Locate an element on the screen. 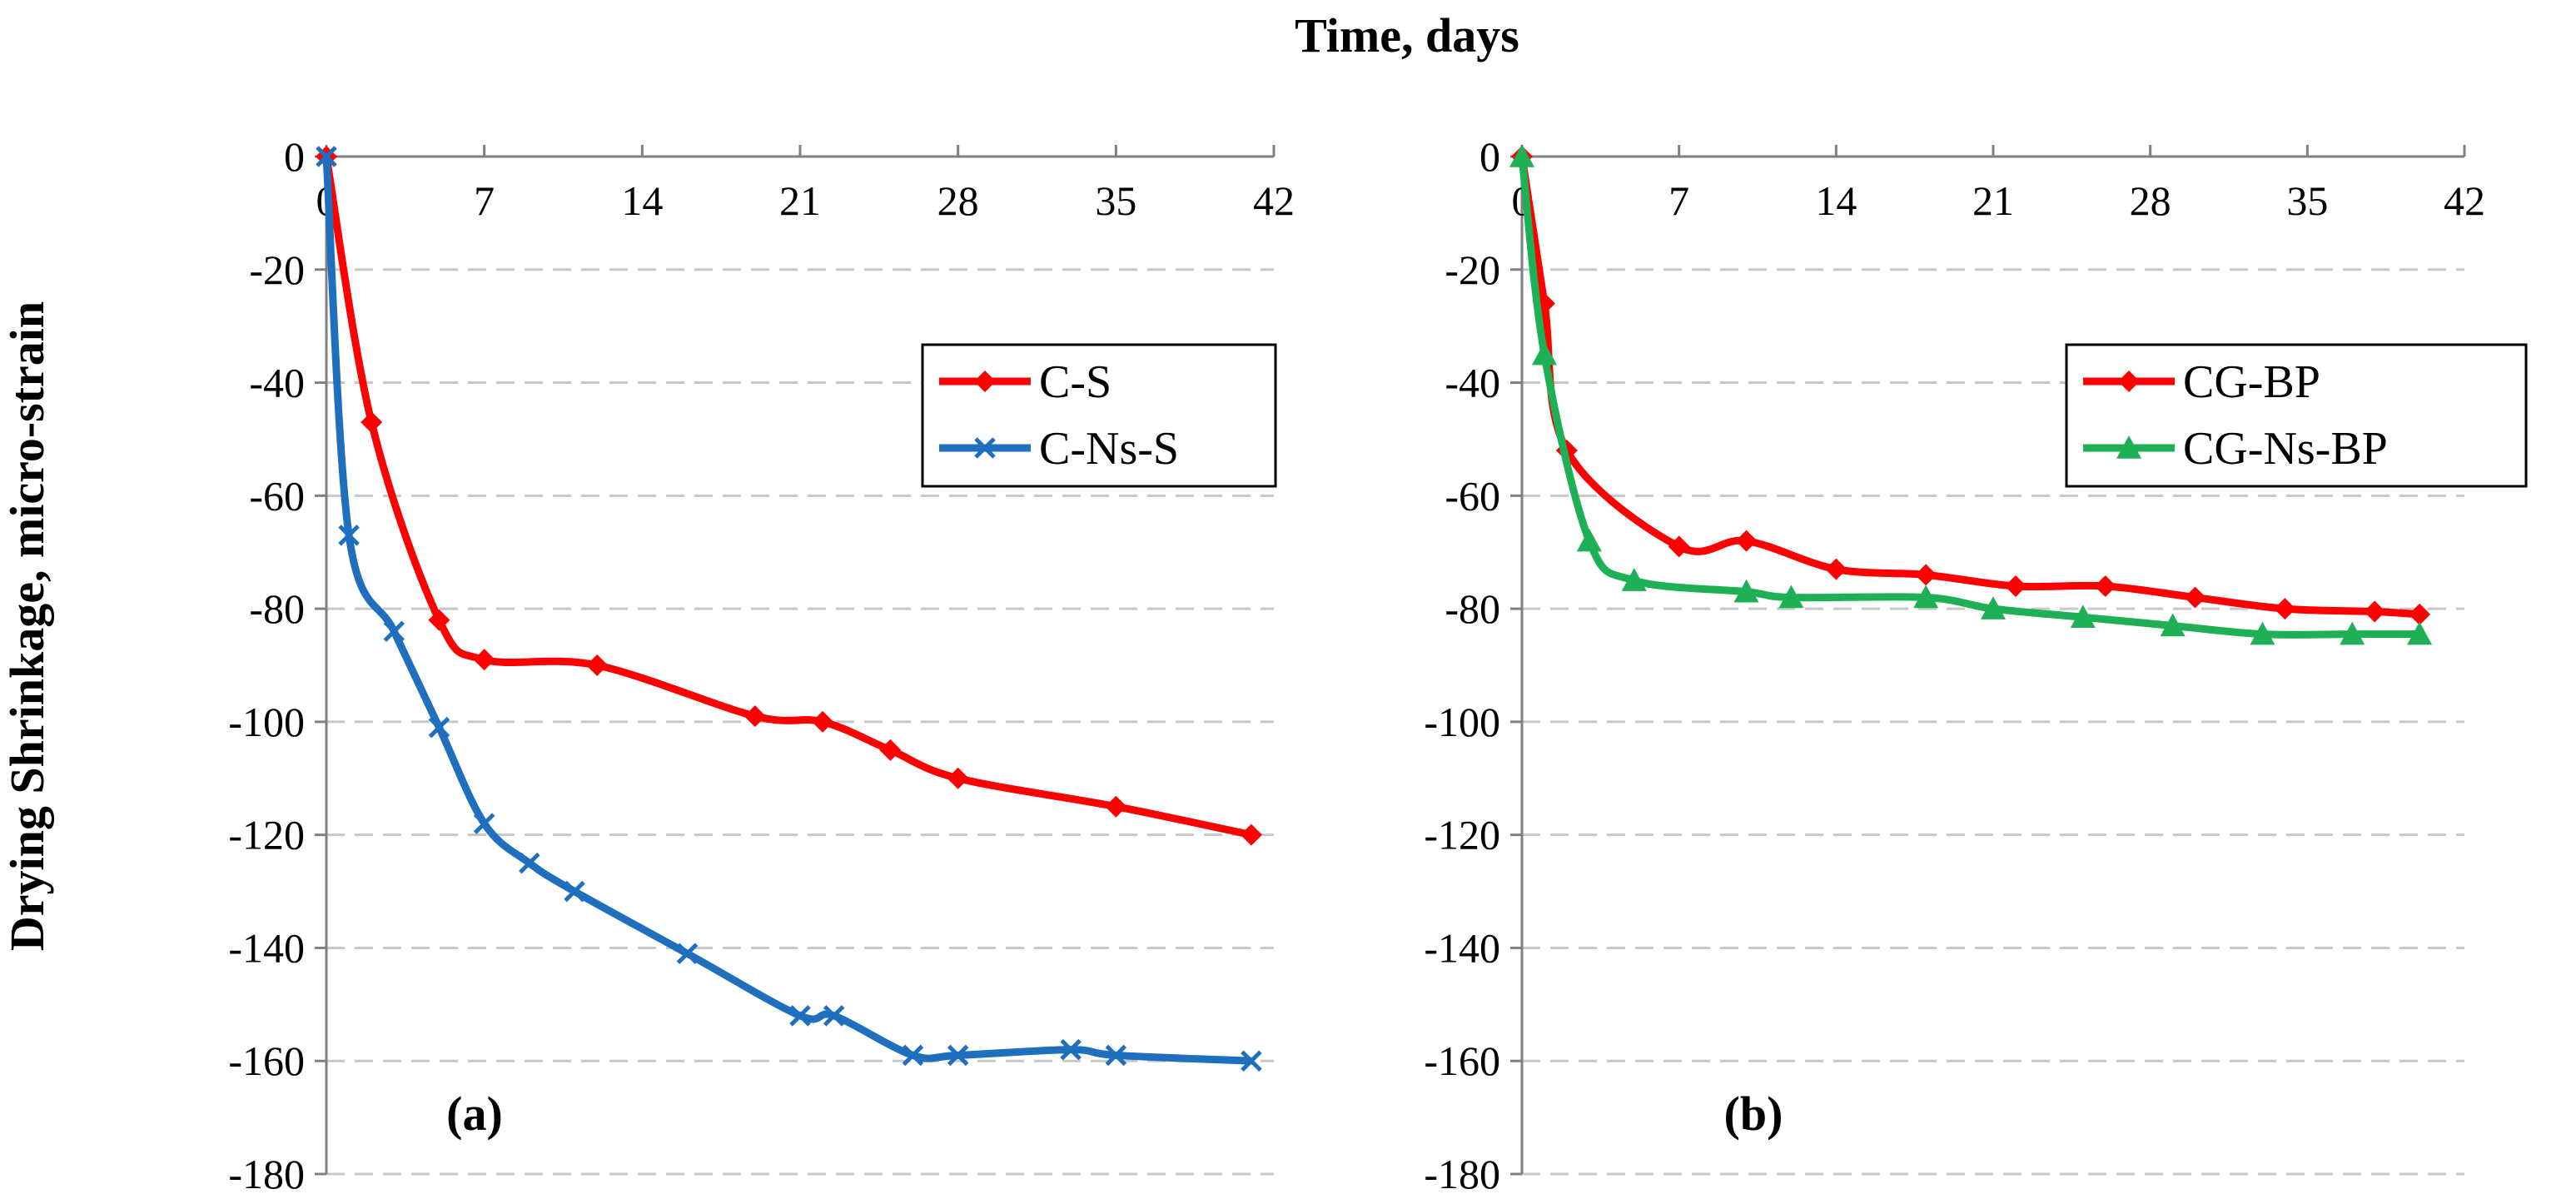 This screenshot has height=1194, width=2576. y-axis-title: Drying Shrinkage, micro-strain is located at coordinates (27, 626).